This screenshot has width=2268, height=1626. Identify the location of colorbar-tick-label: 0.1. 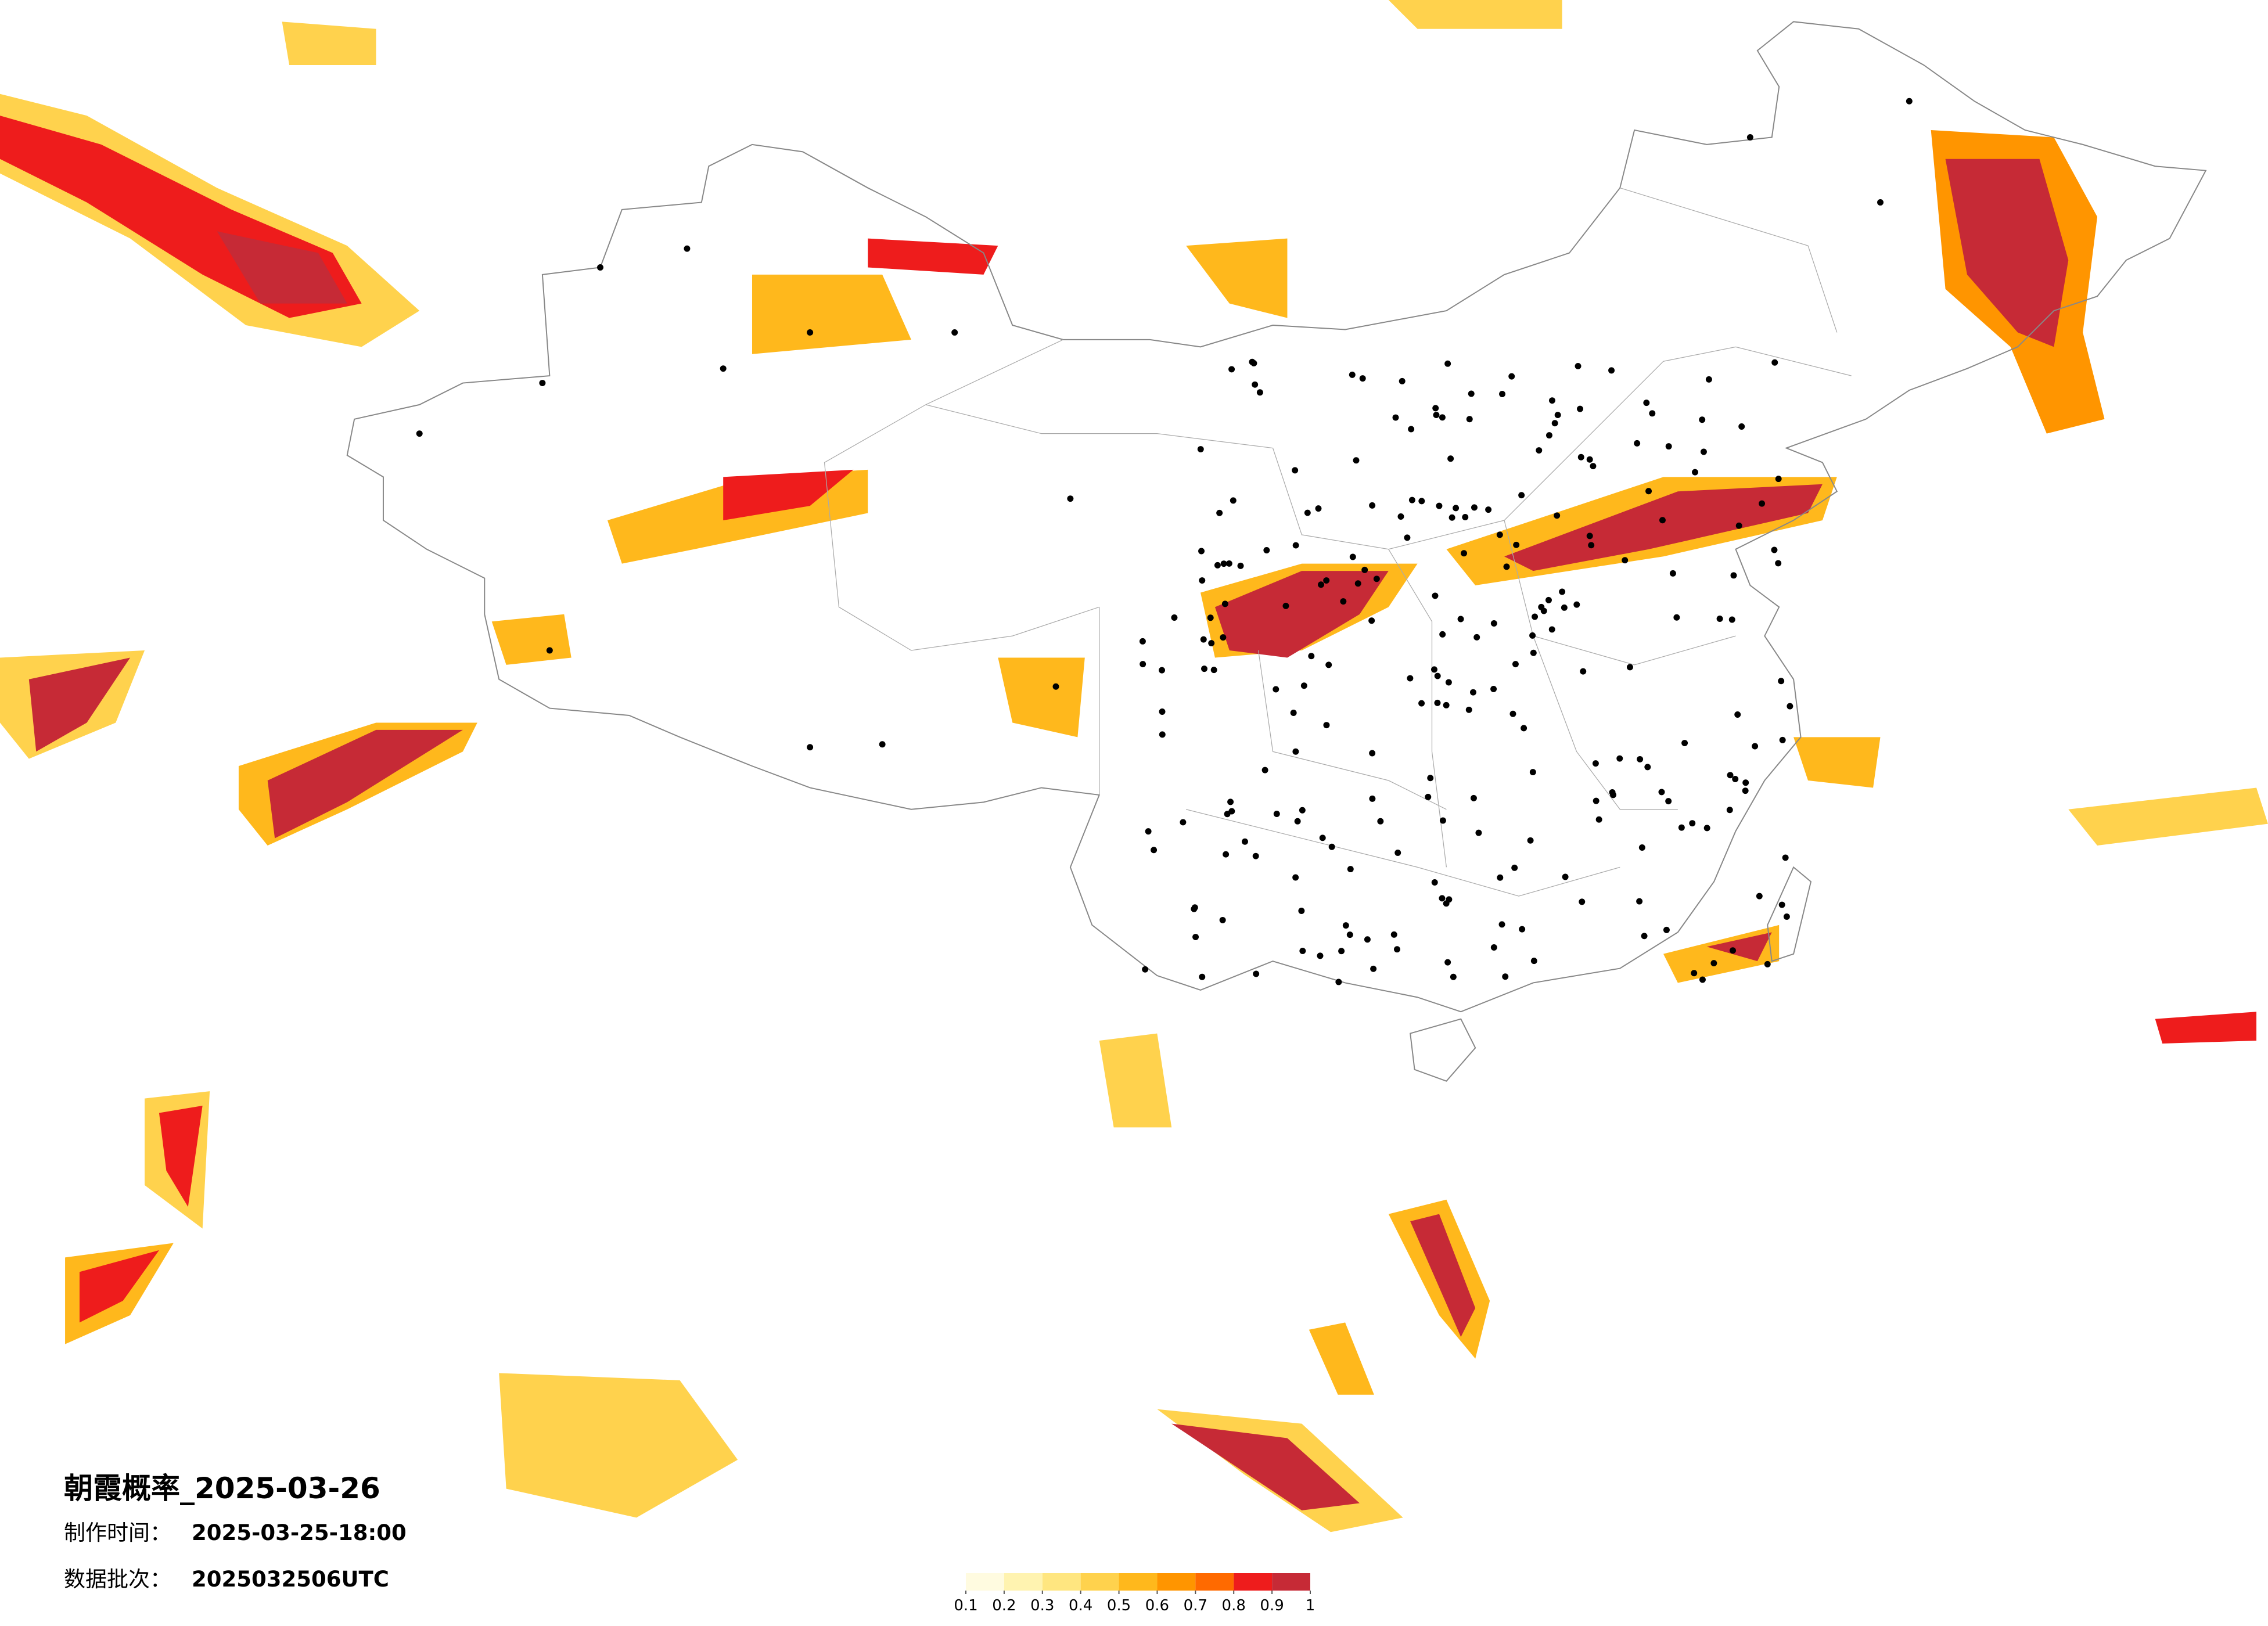
(965, 1606).